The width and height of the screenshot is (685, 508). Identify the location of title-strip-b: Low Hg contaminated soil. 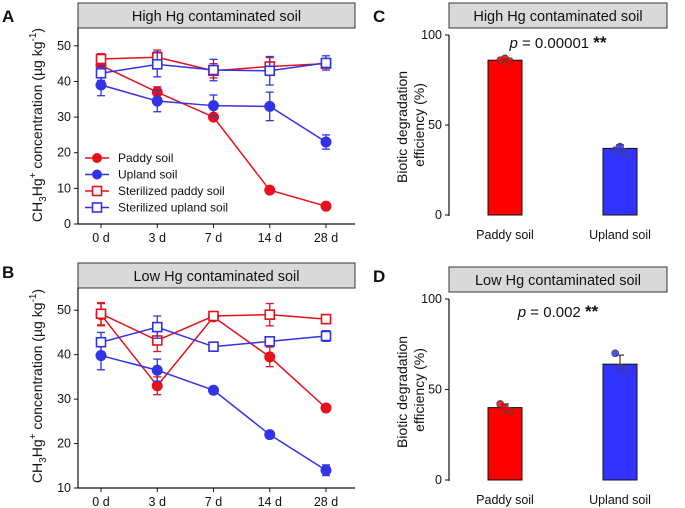
(216, 275).